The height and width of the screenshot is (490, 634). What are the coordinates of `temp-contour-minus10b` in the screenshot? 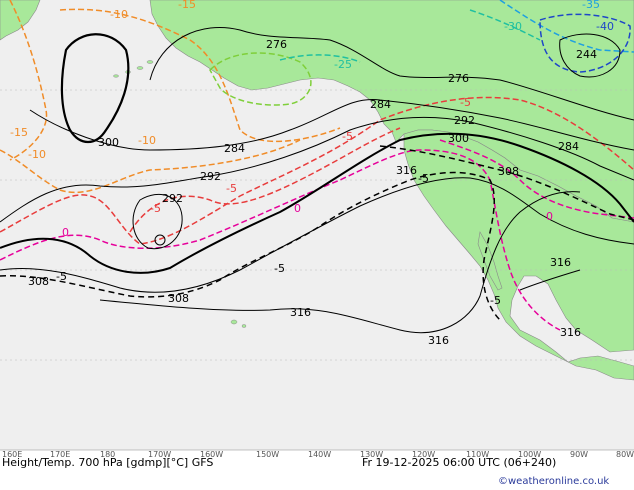 It's located at (150, 166).